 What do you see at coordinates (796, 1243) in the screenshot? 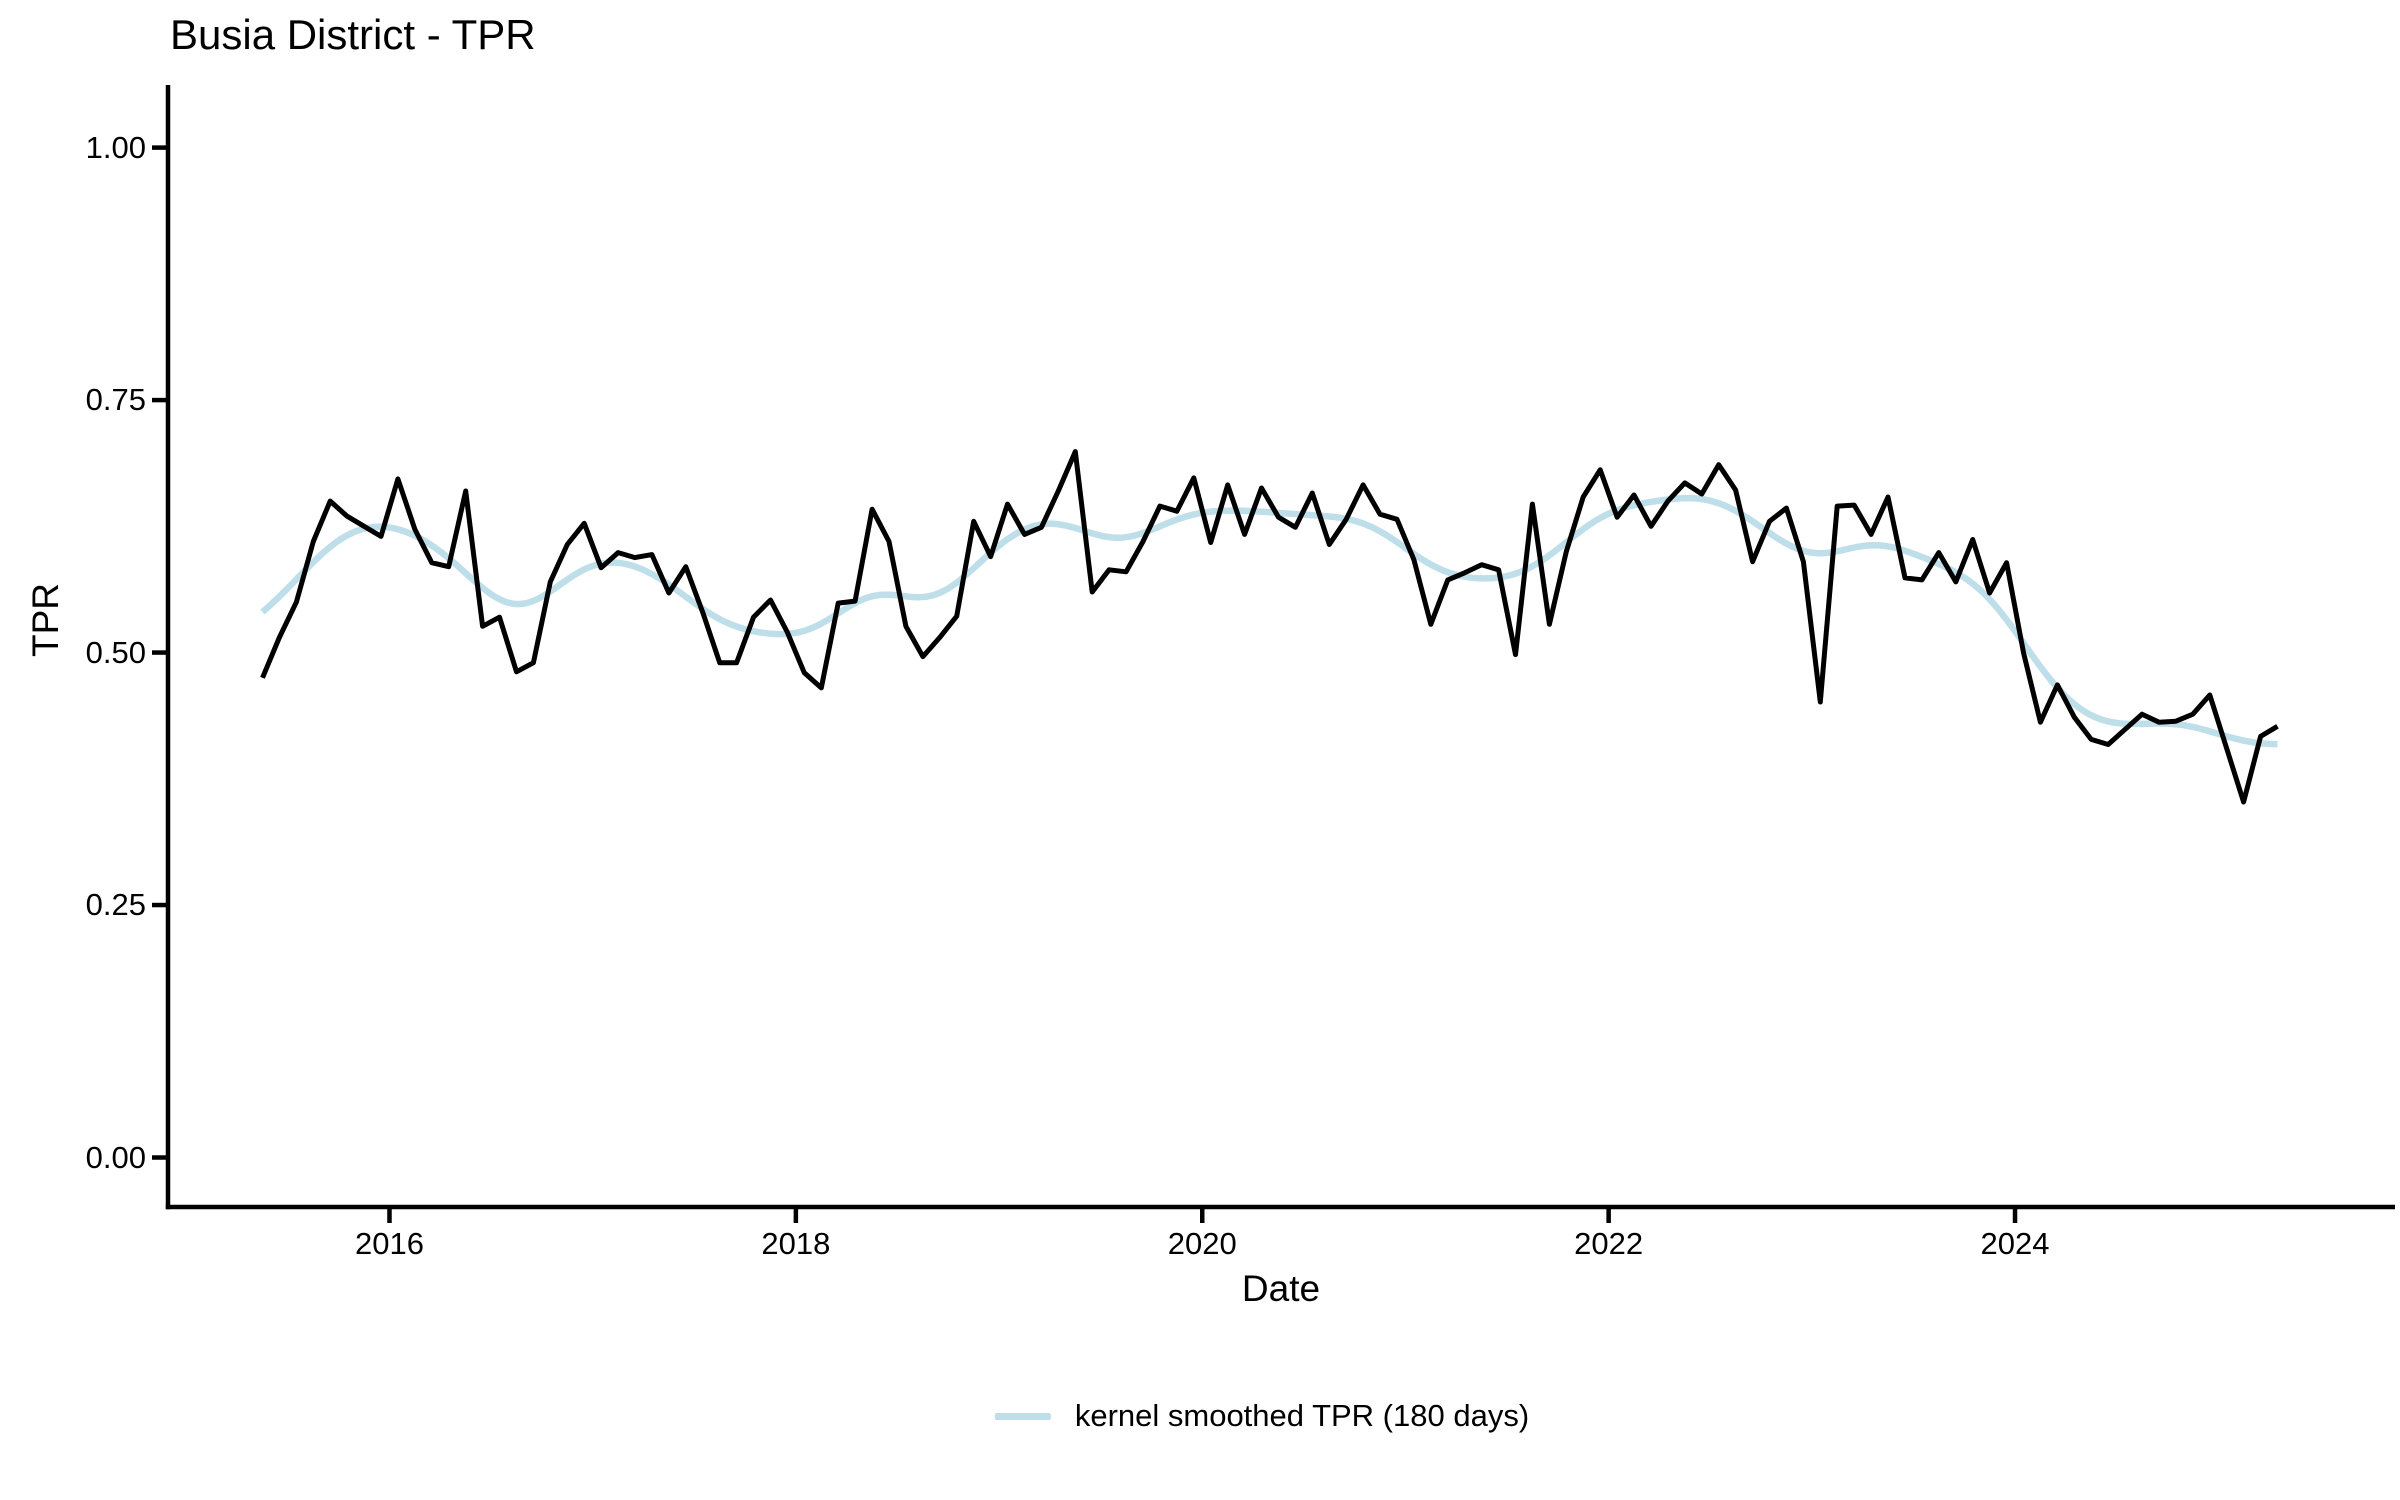
I see `x-tick-label: 2018` at bounding box center [796, 1243].